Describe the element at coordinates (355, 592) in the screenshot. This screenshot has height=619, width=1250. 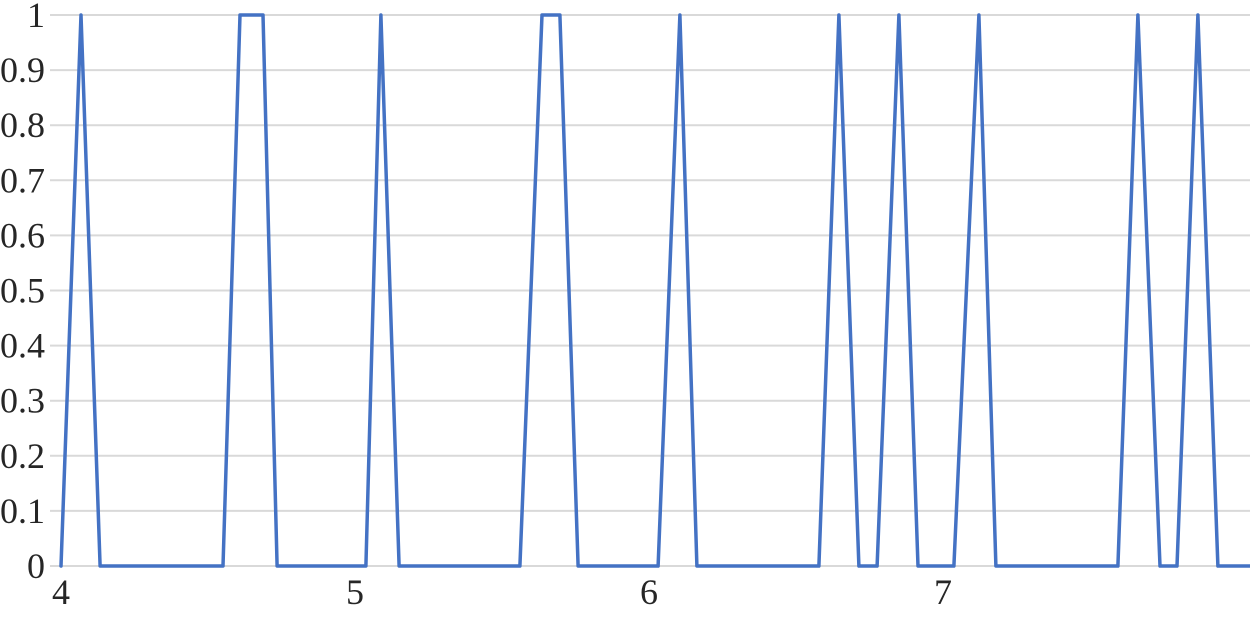
I see `x-tick-label: 5` at that location.